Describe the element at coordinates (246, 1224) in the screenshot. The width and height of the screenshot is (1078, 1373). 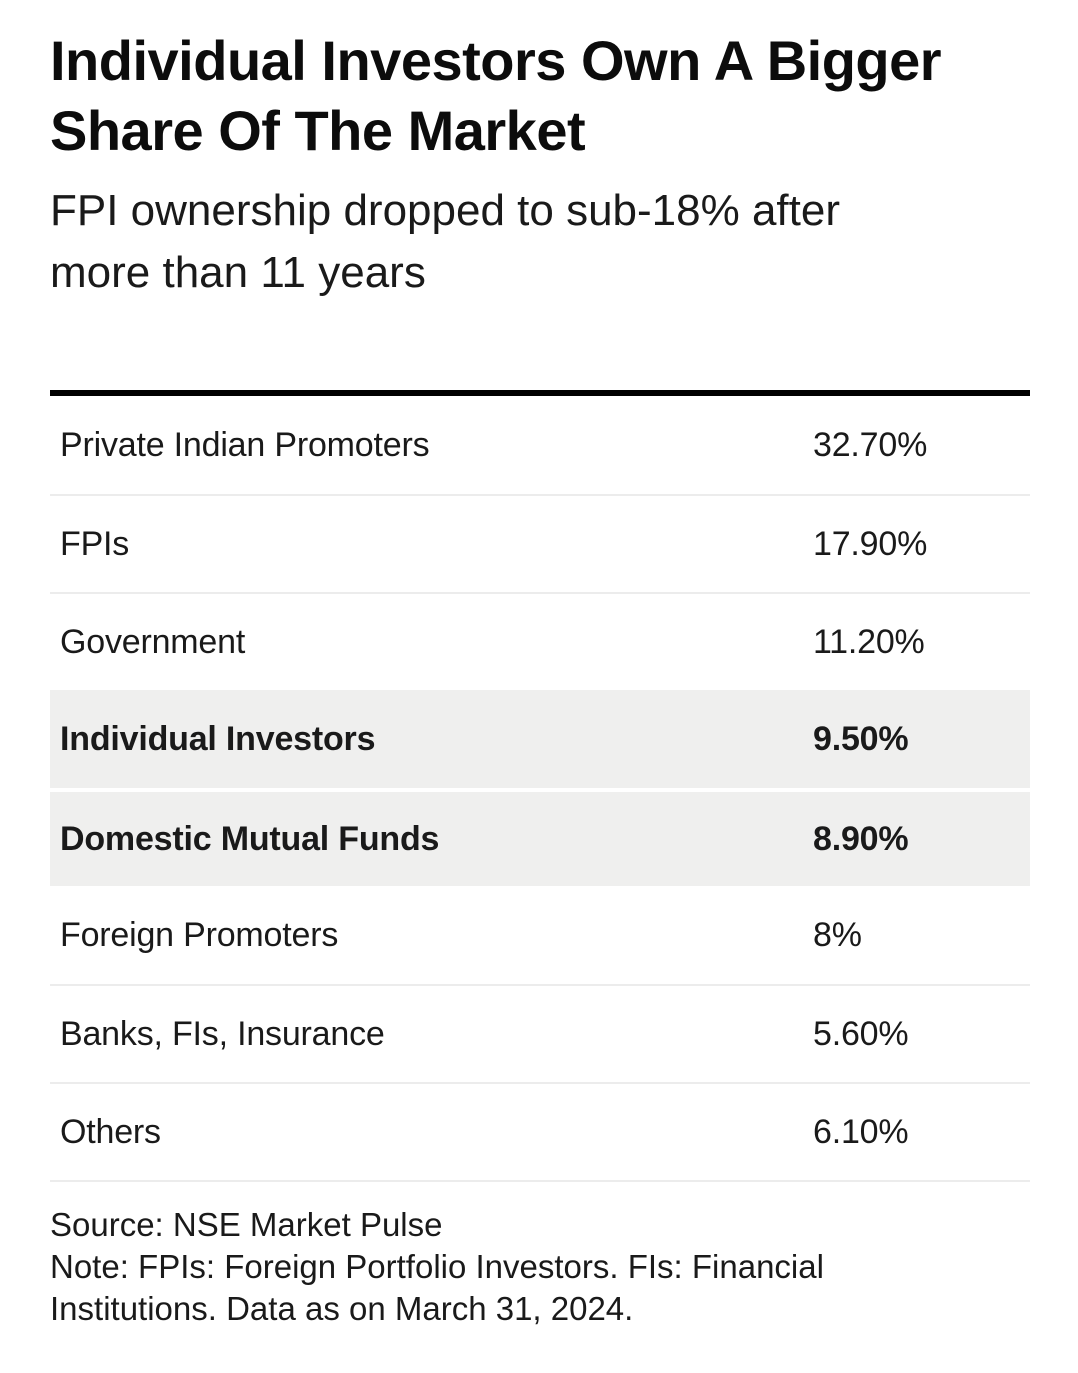
I see `source-note: Source: NSE Market Pulse` at that location.